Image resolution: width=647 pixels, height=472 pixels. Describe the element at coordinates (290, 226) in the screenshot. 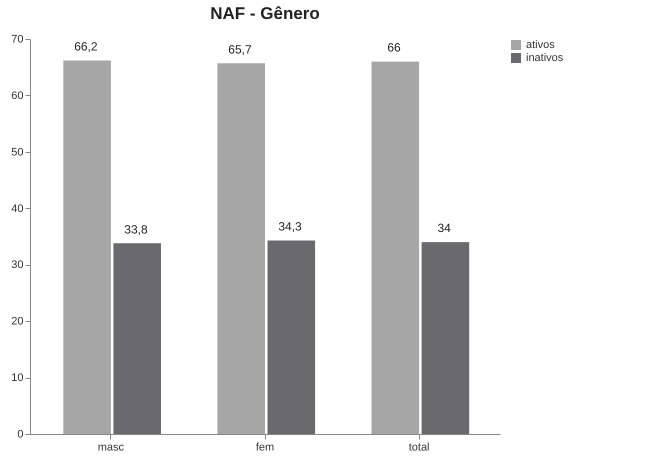

I see `text: 34,3` at that location.